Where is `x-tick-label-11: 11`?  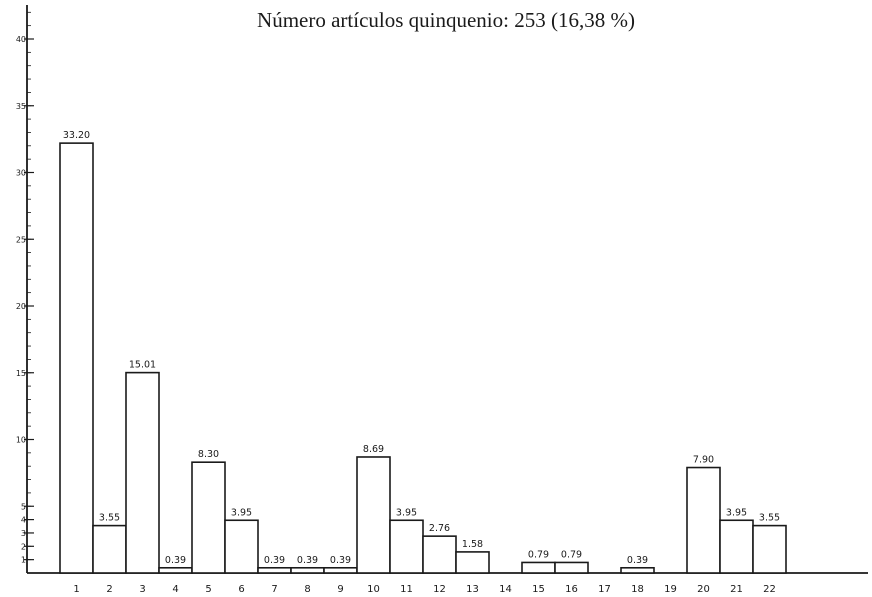
x-tick-label-11: 11 is located at coordinates (406, 589).